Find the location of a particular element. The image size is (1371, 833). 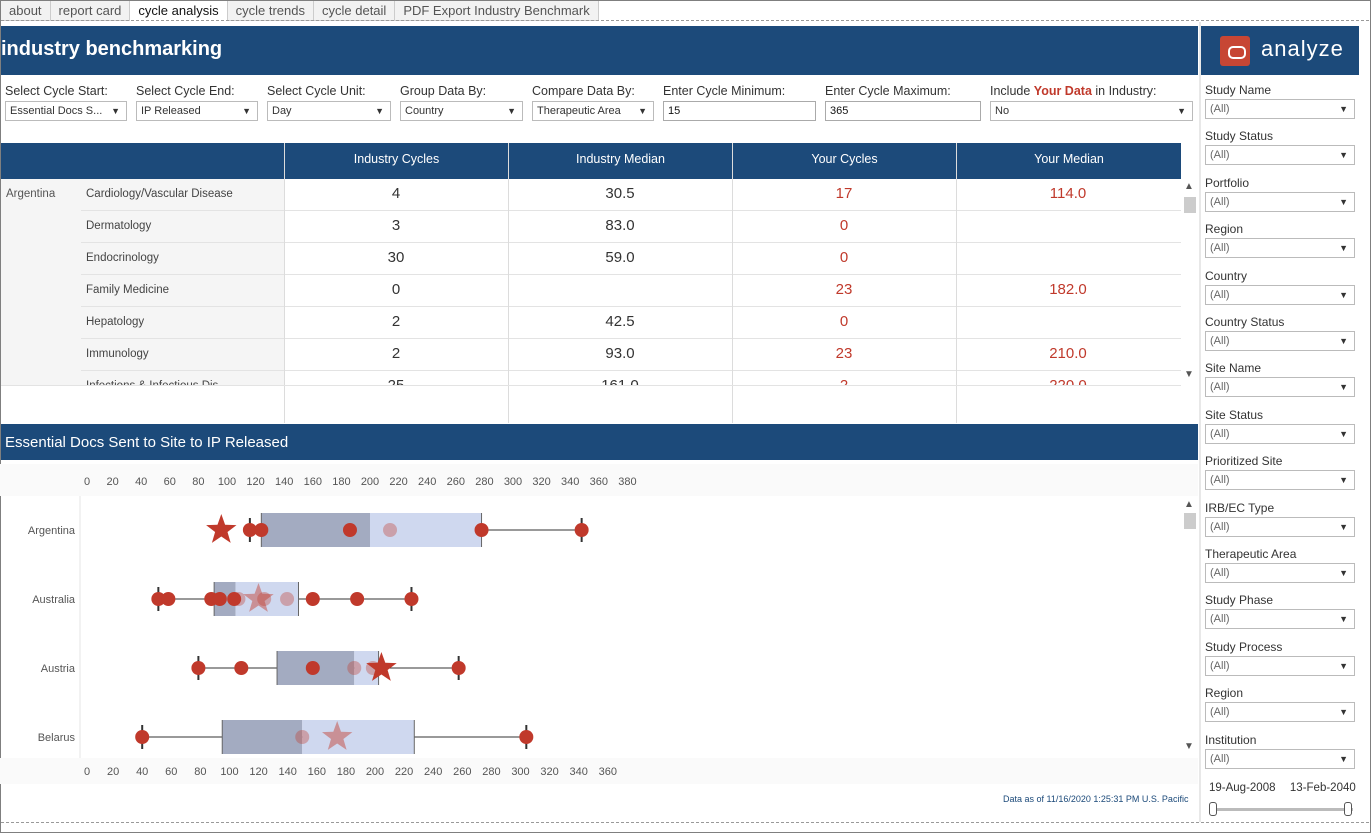

axis-tick-label: 100 is located at coordinates (229, 772).